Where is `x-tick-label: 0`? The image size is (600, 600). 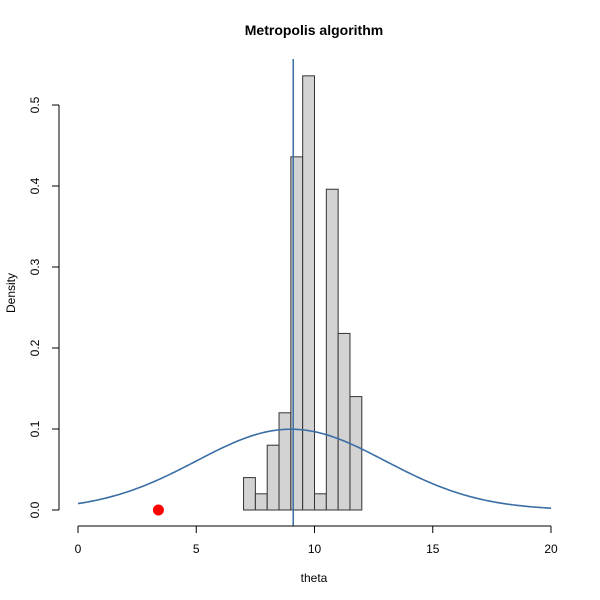 x-tick-label: 0 is located at coordinates (78, 549).